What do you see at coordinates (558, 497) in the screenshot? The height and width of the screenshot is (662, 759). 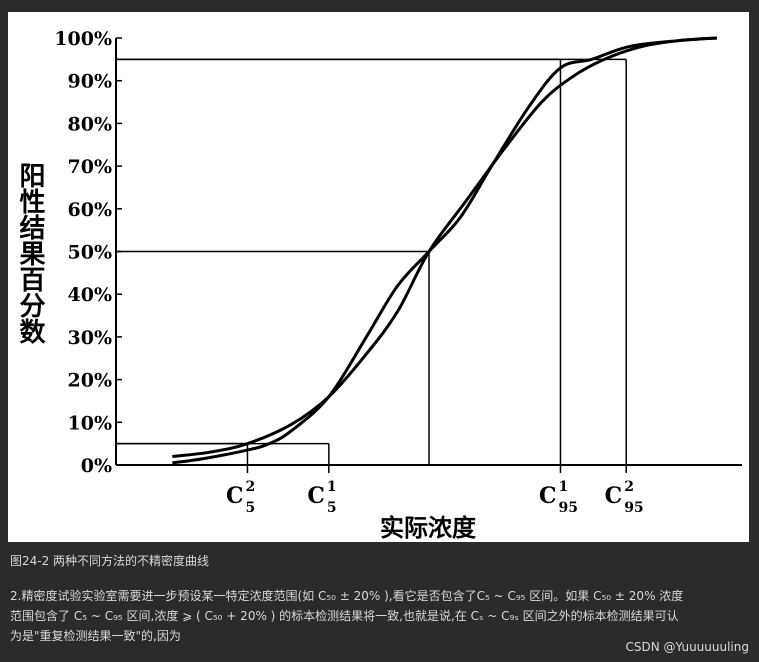 I see `c-label: C 1 95` at bounding box center [558, 497].